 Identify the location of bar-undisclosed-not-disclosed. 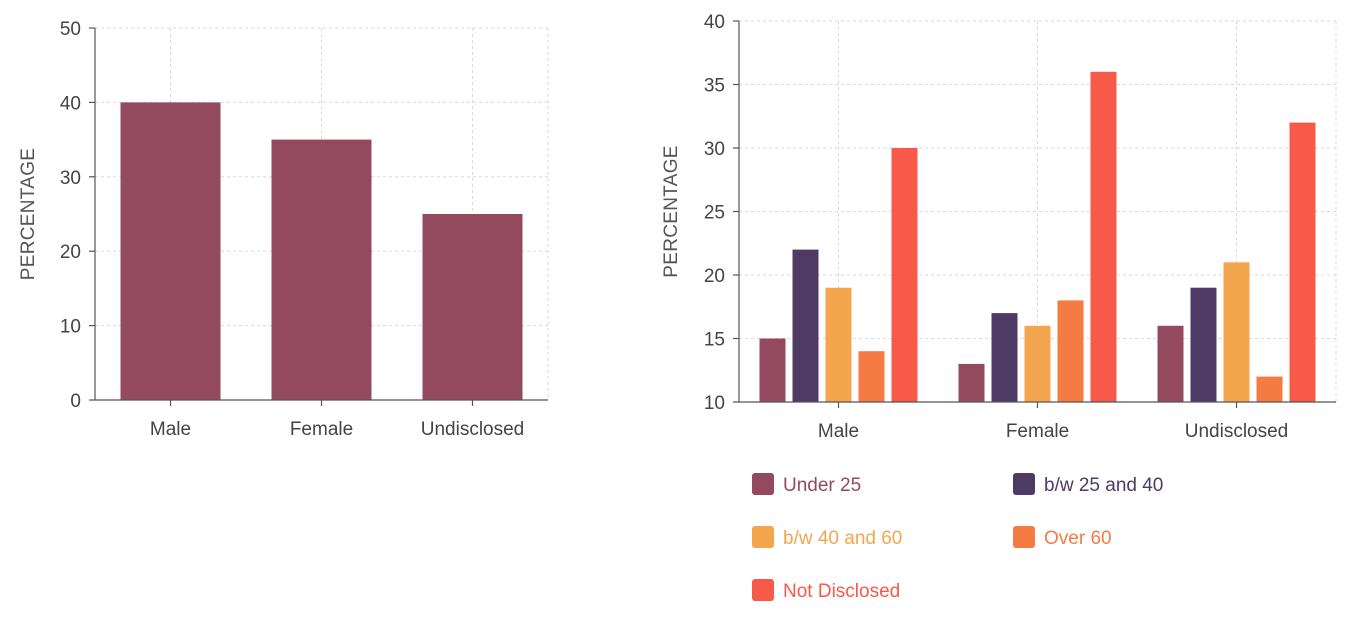
(1302, 262).